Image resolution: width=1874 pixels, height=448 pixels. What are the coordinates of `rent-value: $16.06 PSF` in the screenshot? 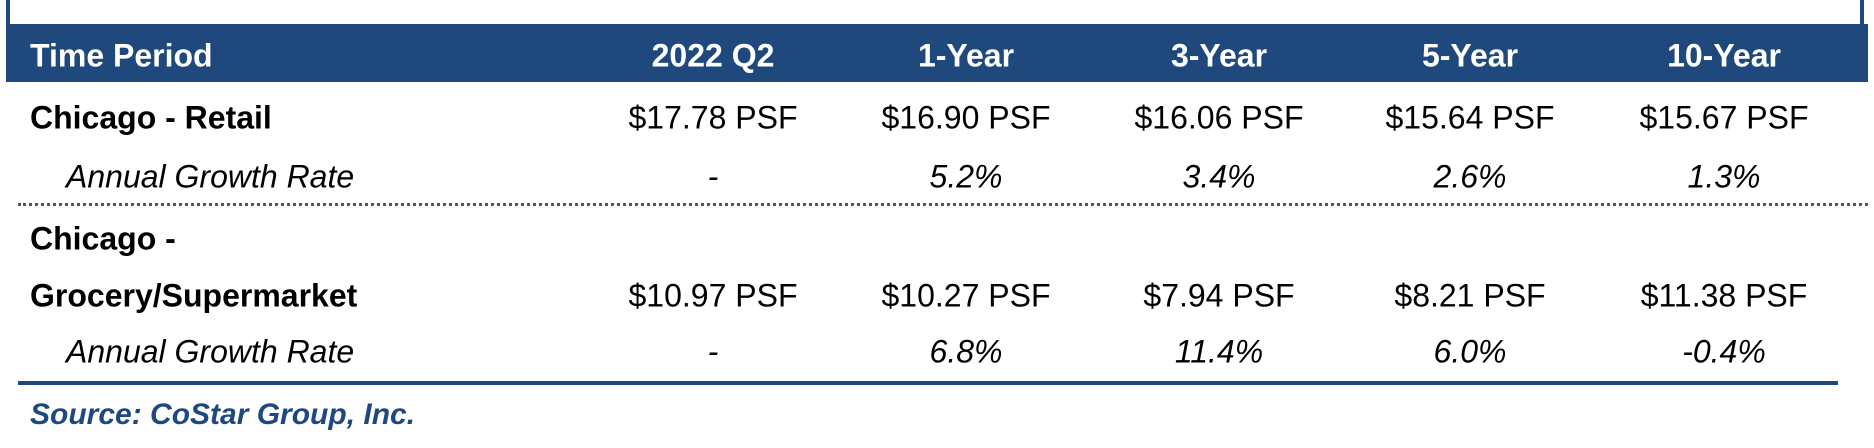 It's located at (1219, 117).